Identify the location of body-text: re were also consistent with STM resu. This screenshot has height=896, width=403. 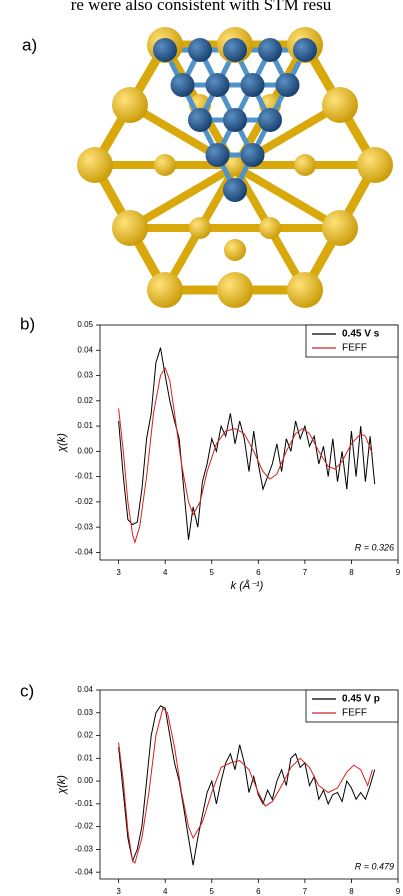
(201, 7).